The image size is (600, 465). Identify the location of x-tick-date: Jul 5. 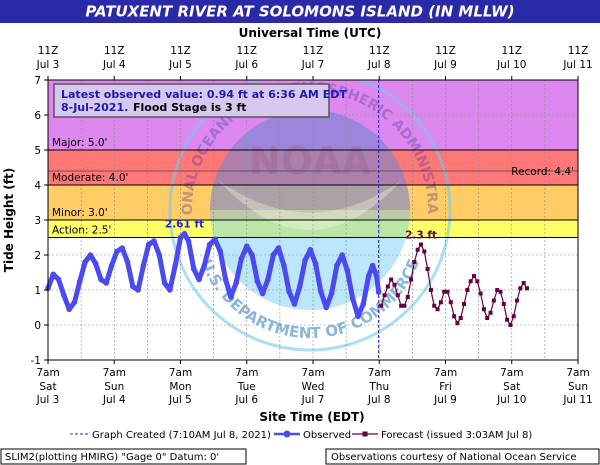
(180, 400).